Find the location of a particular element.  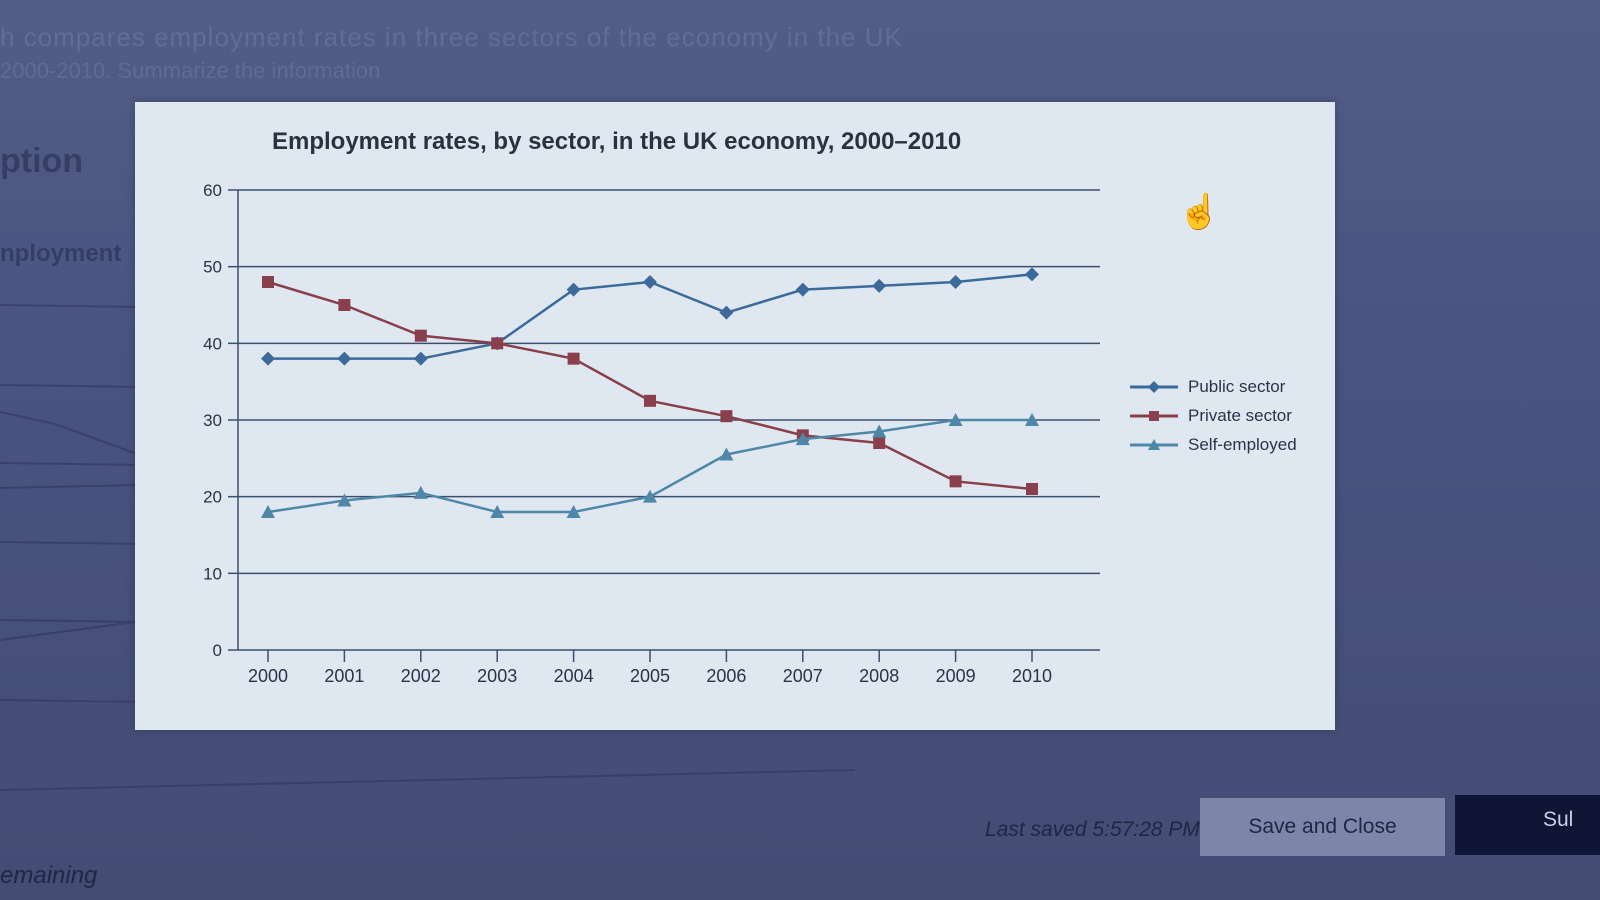

y-tick-label: 20 is located at coordinates (212, 497).